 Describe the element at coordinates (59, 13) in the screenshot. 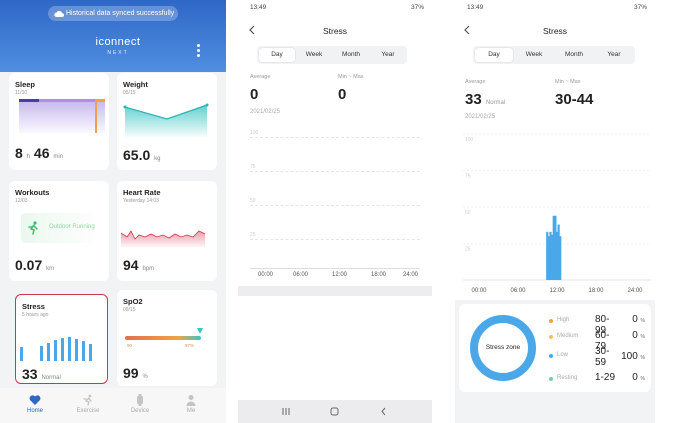

I see `cloud-sync-icon` at that location.